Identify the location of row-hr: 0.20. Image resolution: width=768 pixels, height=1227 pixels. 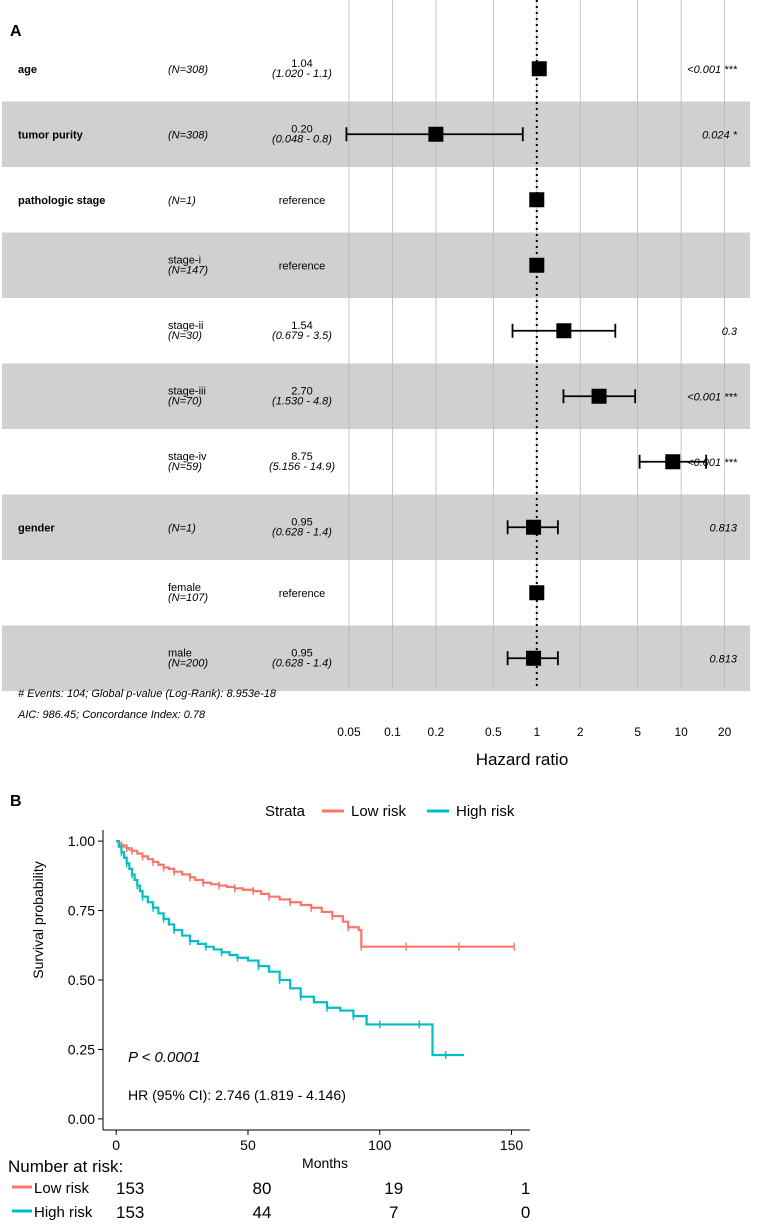
(301, 129).